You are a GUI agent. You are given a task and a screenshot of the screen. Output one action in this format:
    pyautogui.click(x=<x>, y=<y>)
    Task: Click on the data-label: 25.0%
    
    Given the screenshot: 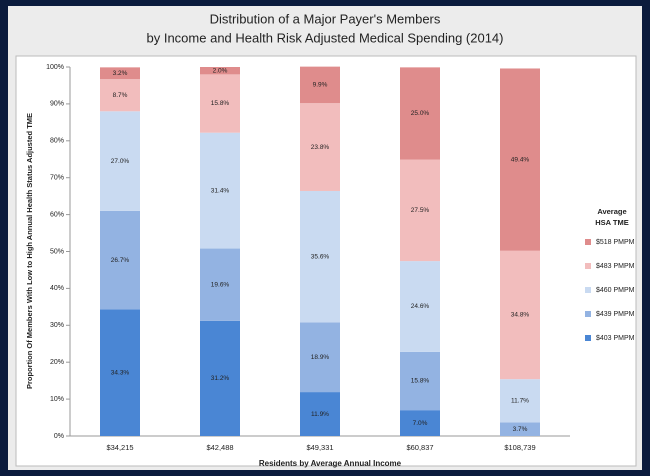 What is the action you would take?
    pyautogui.click(x=420, y=113)
    